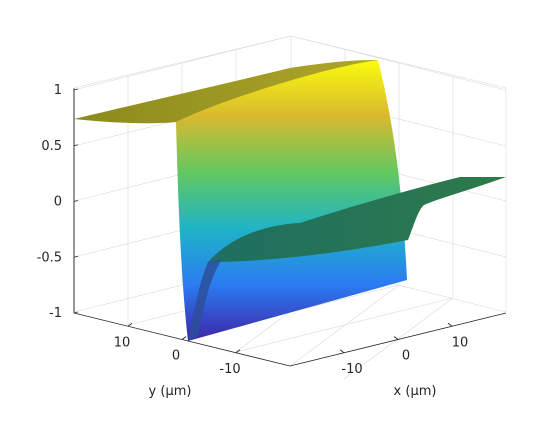  Describe the element at coordinates (182, 63) in the screenshot. I see `grid-z-1-left` at that location.